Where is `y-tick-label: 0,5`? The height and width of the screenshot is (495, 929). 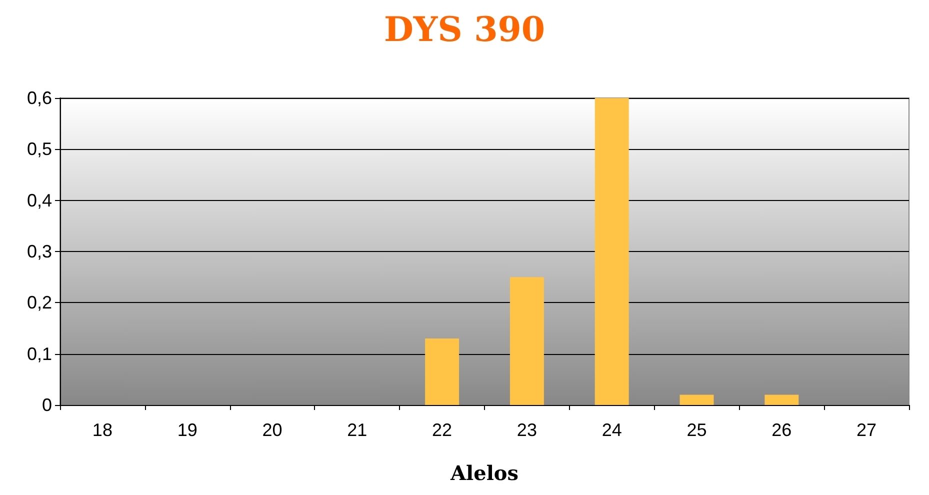 y-tick-label: 0,5 is located at coordinates (39, 149).